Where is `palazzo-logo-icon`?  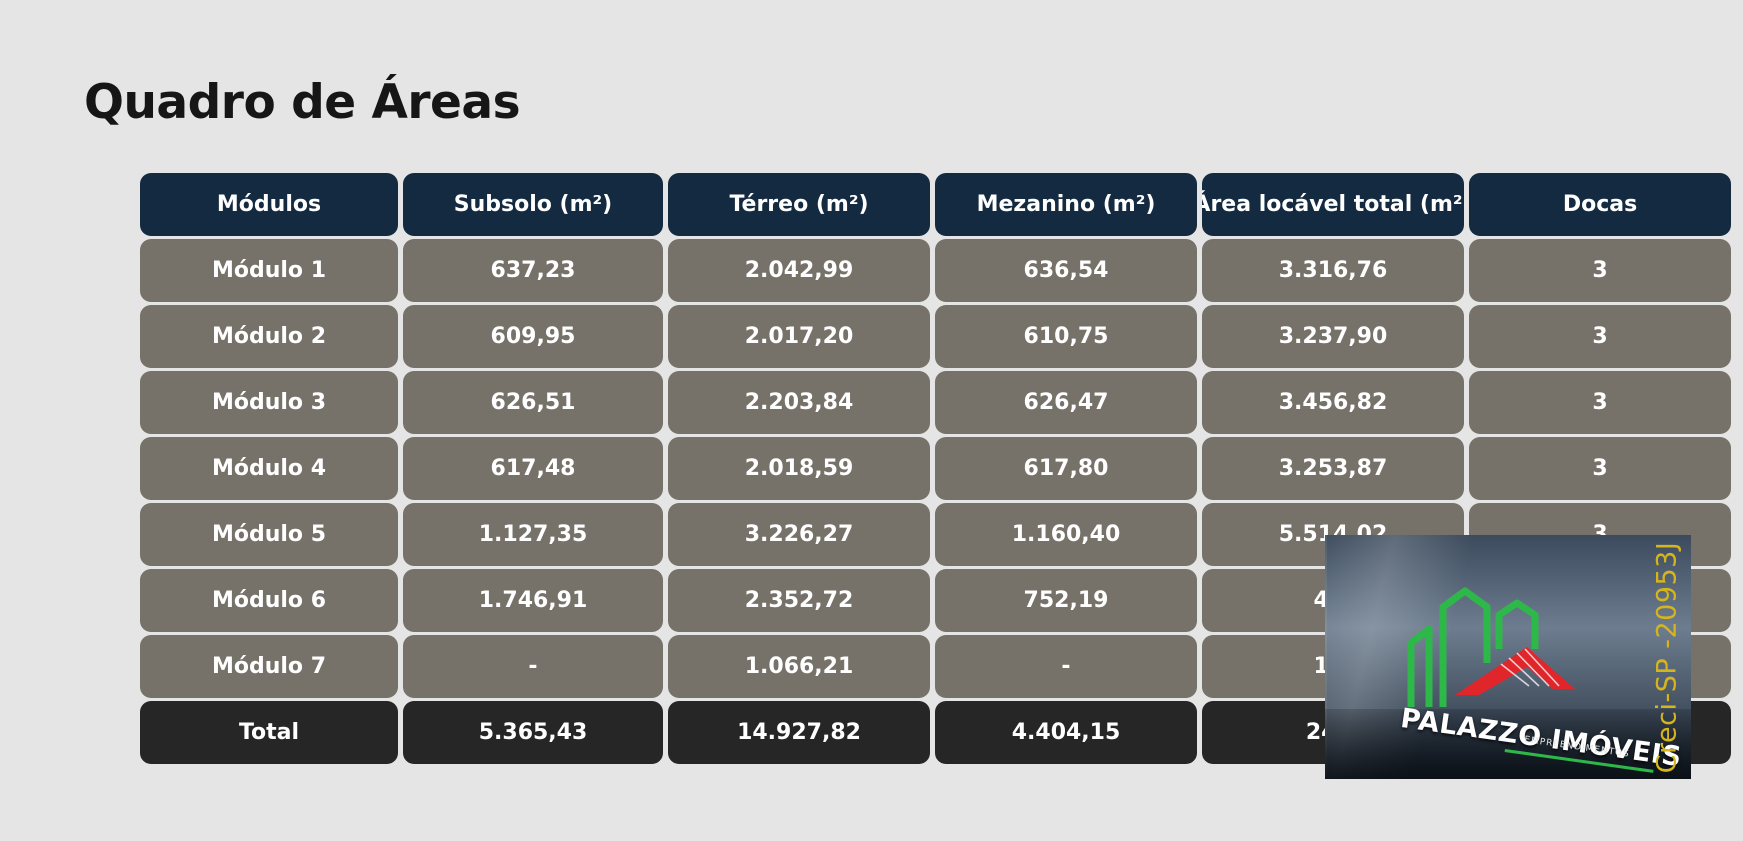
palazzo-logo-icon is located at coordinates (1491, 647).